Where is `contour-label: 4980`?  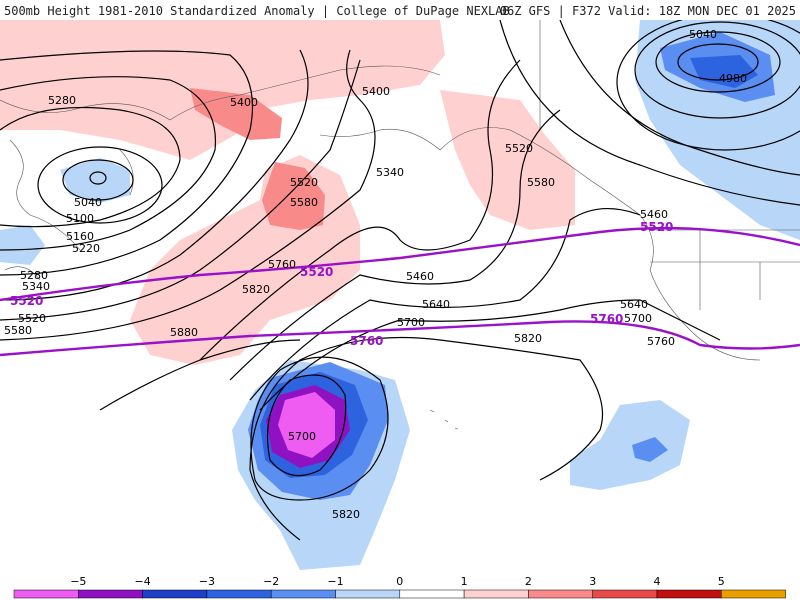
contour-label: 4980 is located at coordinates (733, 78).